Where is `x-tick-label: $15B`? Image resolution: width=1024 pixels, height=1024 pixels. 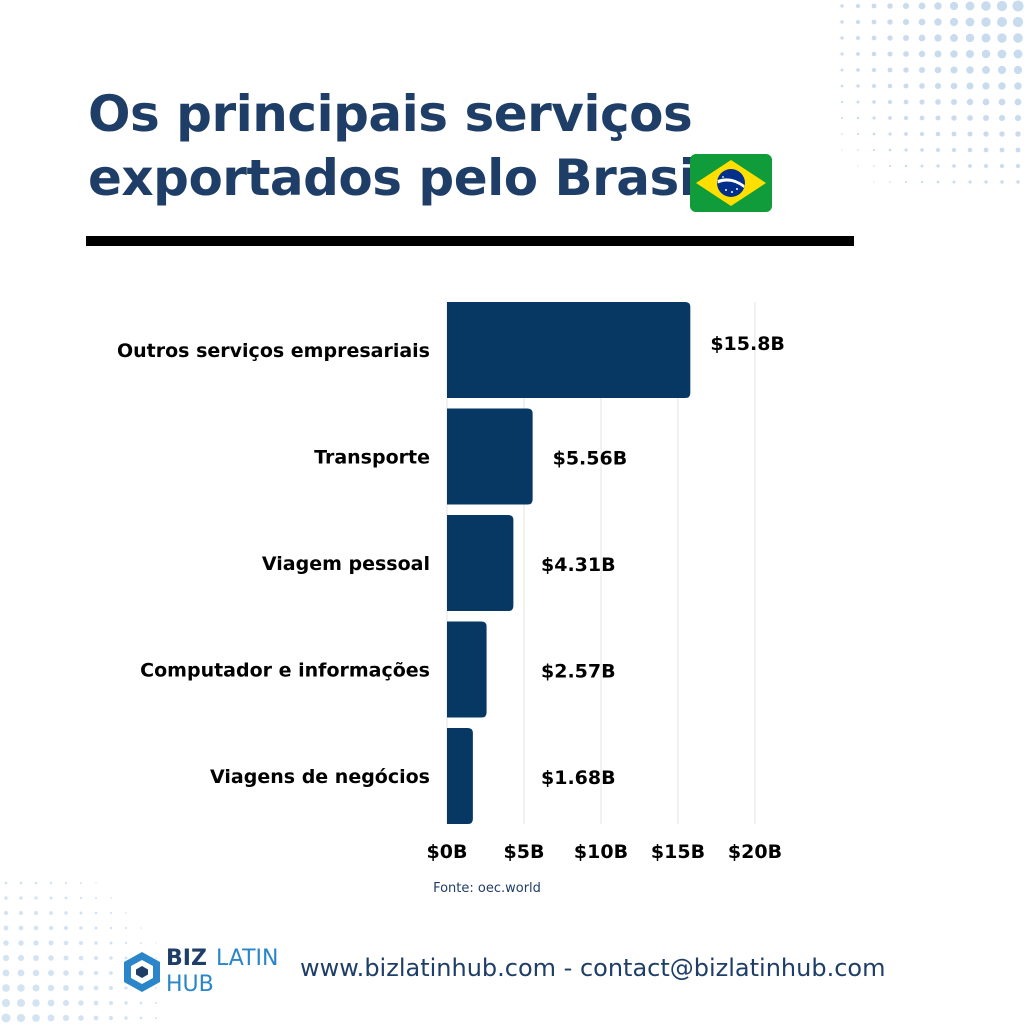 x-tick-label: $15B is located at coordinates (678, 852).